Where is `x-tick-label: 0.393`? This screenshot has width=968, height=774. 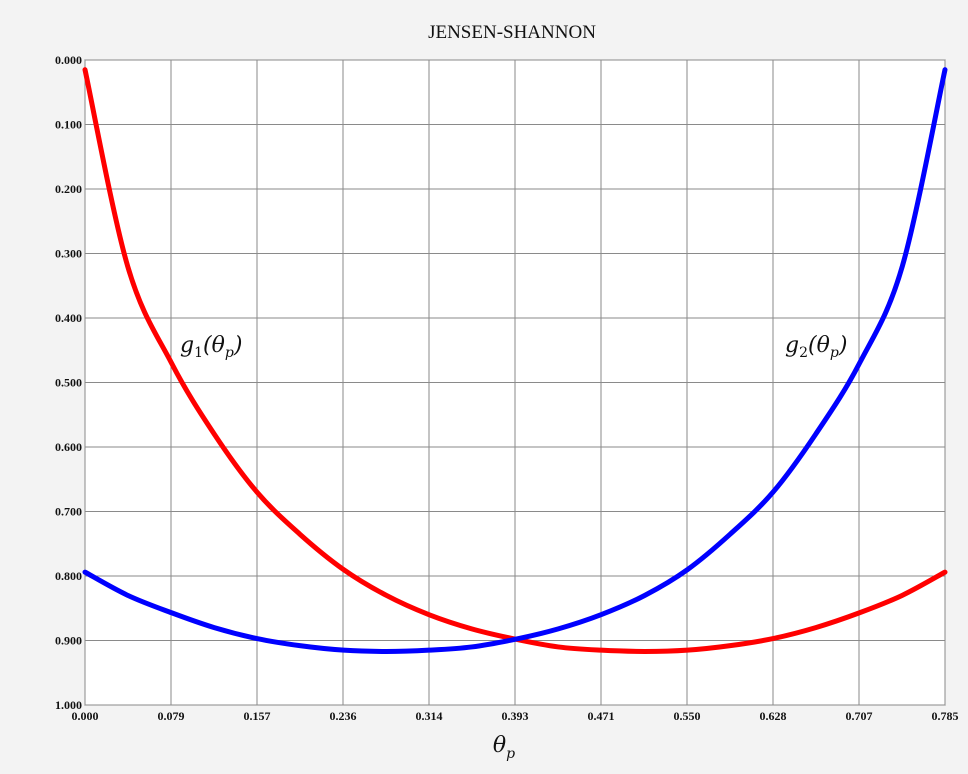
x-tick-label: 0.393 is located at coordinates (515, 716).